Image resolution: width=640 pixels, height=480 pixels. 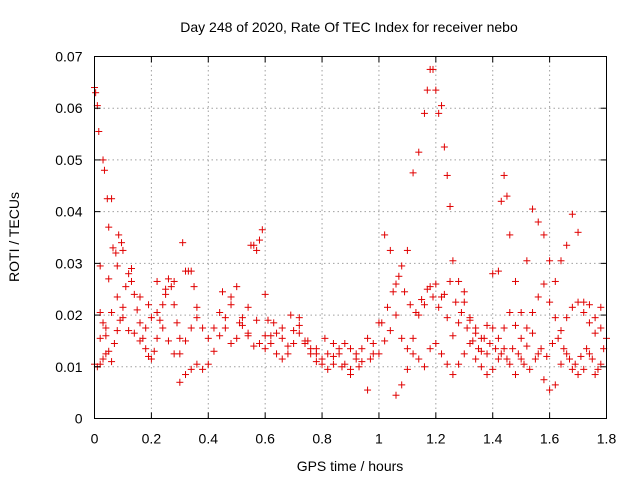 What do you see at coordinates (354, 439) in the screenshot?
I see `x-tick-labels: 0 0.2 0.4 0.6 0.8 1 1.2 1.4 1.6 1.8` at bounding box center [354, 439].